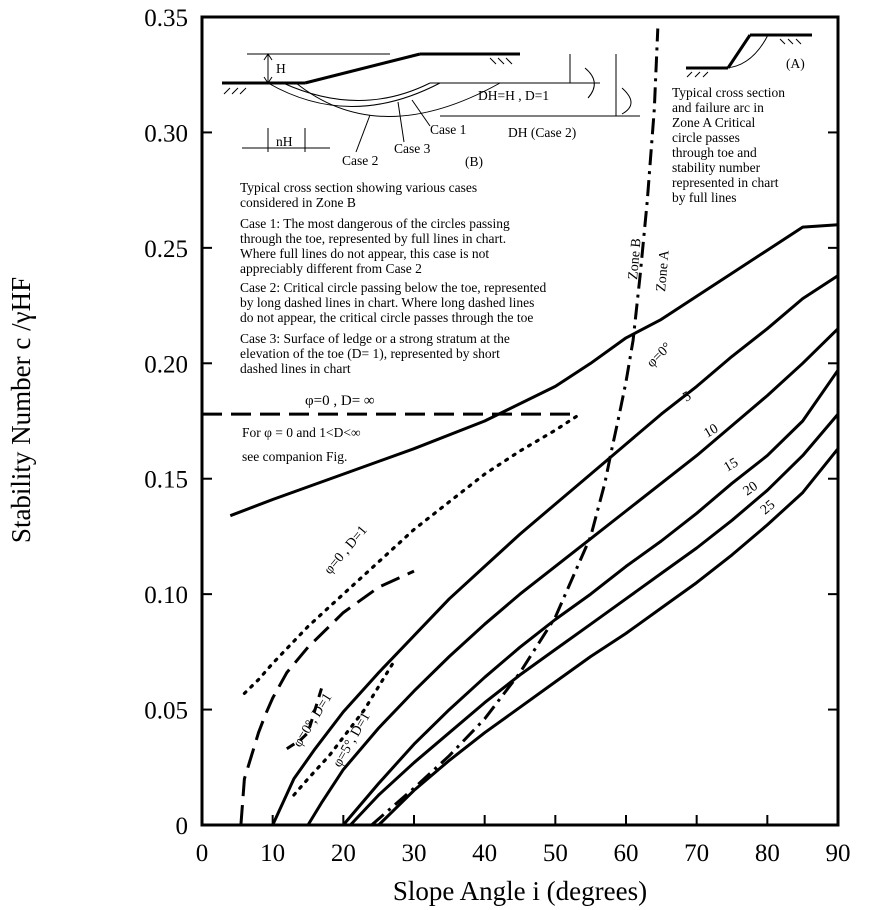 This screenshot has width=877, height=910. What do you see at coordinates (298, 202) in the screenshot?
I see `zone-b-heading-1: considered in Zone B` at bounding box center [298, 202].